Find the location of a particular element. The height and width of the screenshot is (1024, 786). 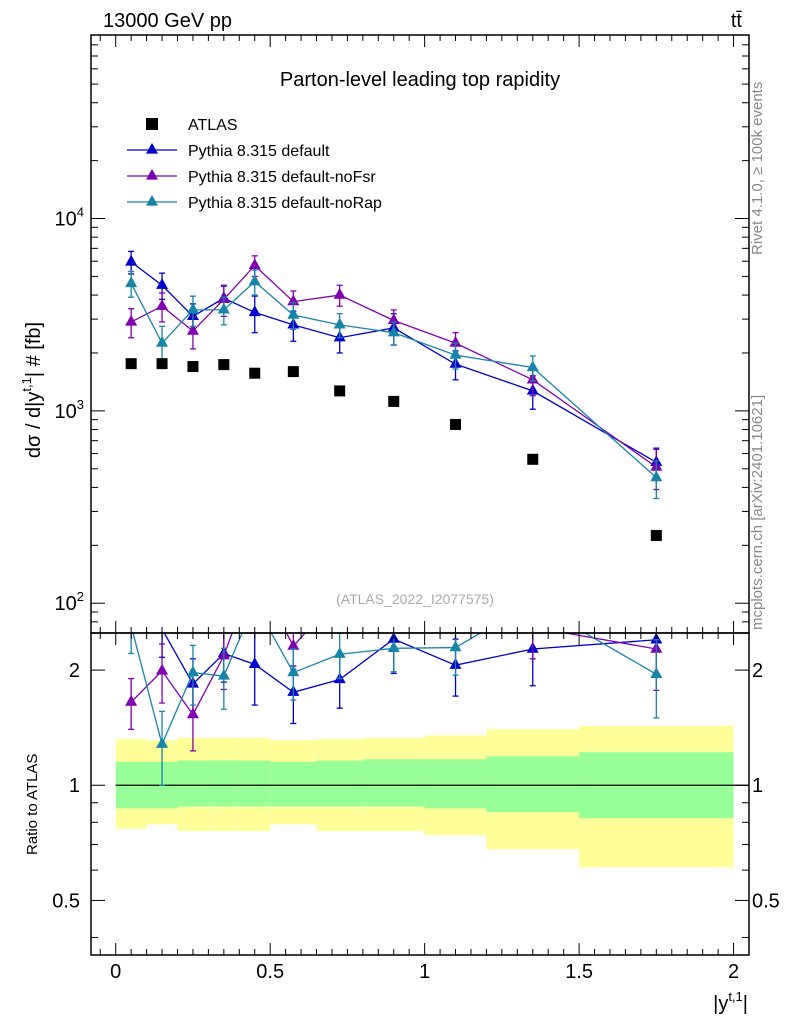

legend-label: Pythia 8.315 default is located at coordinates (259, 151).